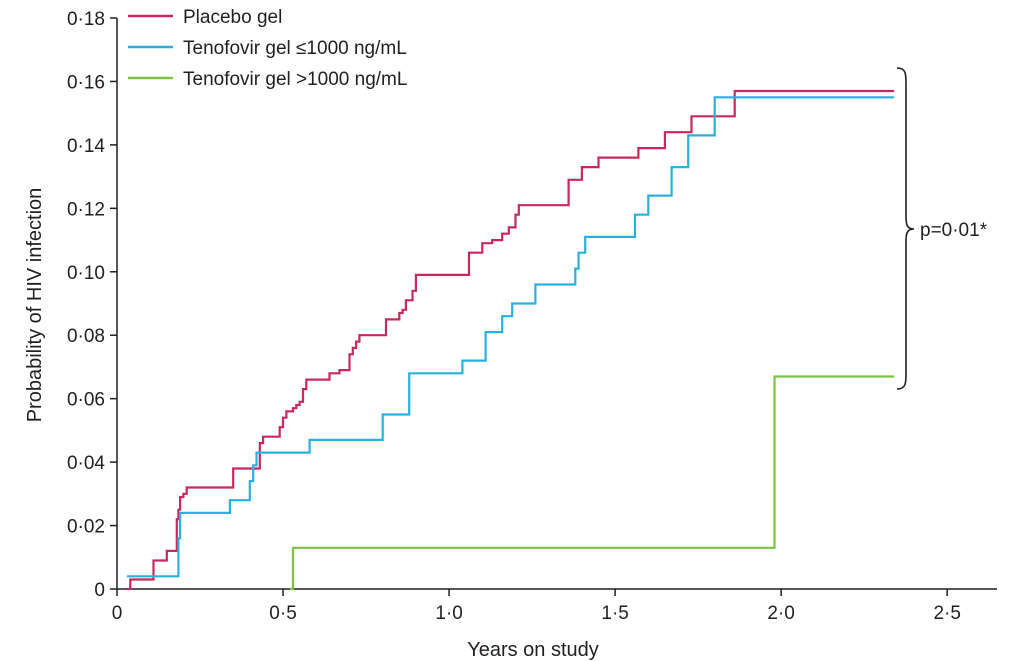 The image size is (1014, 661). Describe the element at coordinates (448, 613) in the screenshot. I see `x-tick-label: 1·0` at that location.